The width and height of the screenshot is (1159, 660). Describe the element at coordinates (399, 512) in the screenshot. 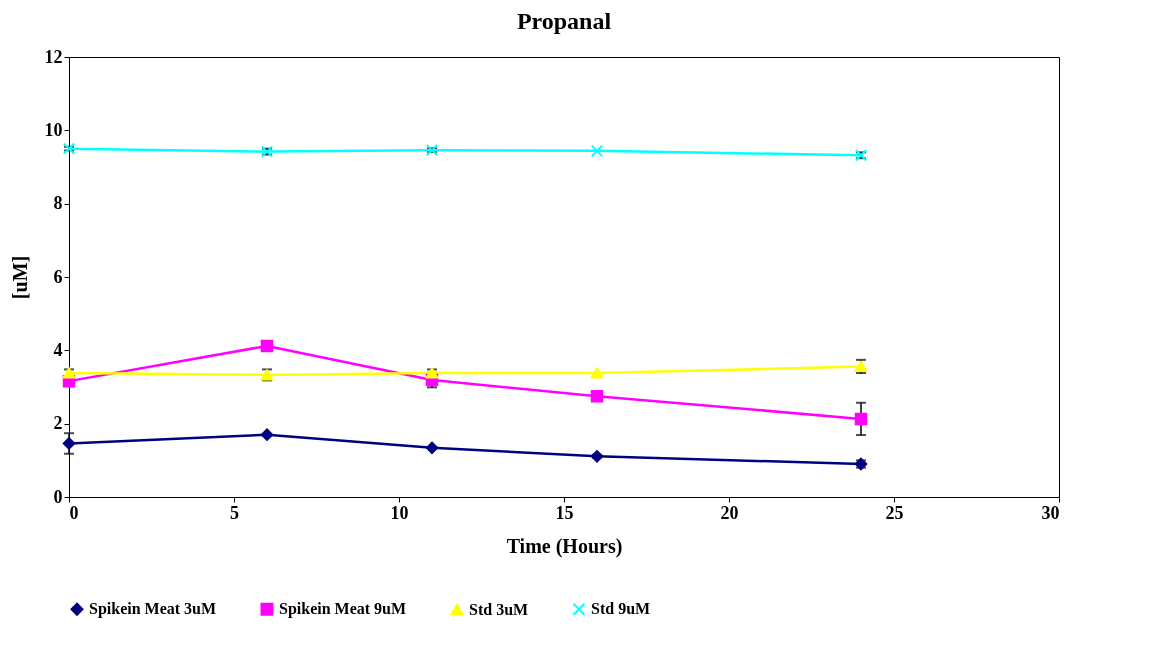

I see `x-tick-label: 10` at that location.